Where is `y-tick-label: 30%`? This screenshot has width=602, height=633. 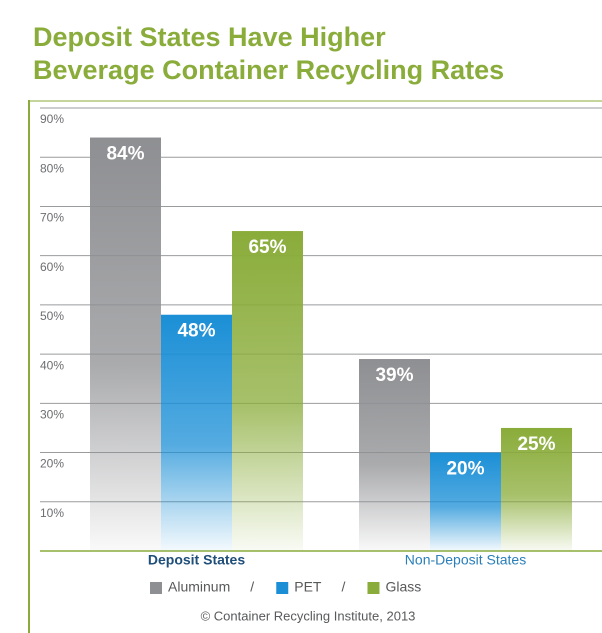
y-tick-label: 30% is located at coordinates (52, 415).